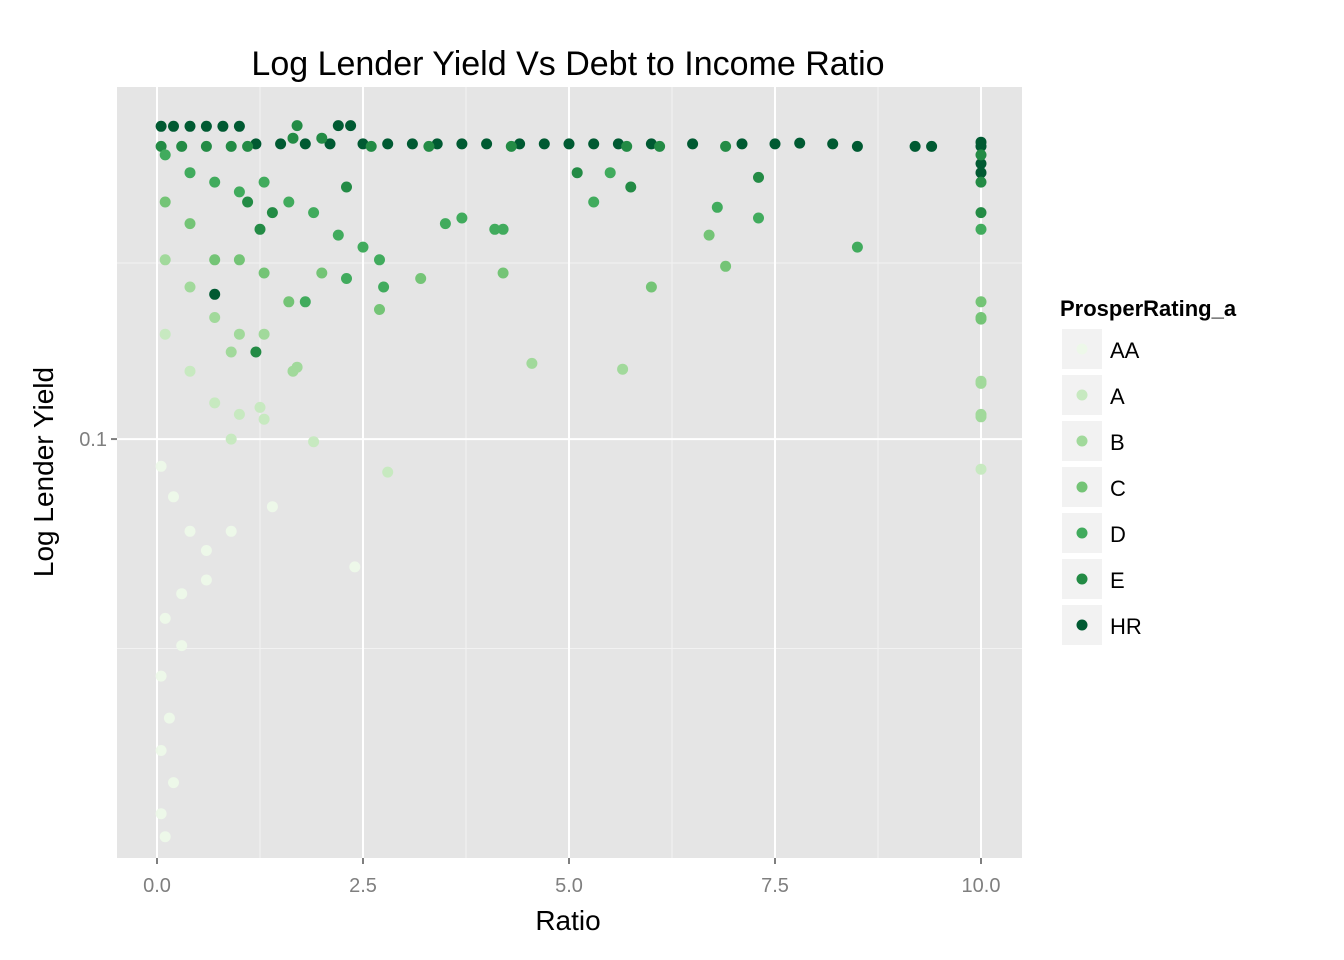 This screenshot has height=960, width=1344. What do you see at coordinates (1117, 442) in the screenshot?
I see `legend-label: B` at bounding box center [1117, 442].